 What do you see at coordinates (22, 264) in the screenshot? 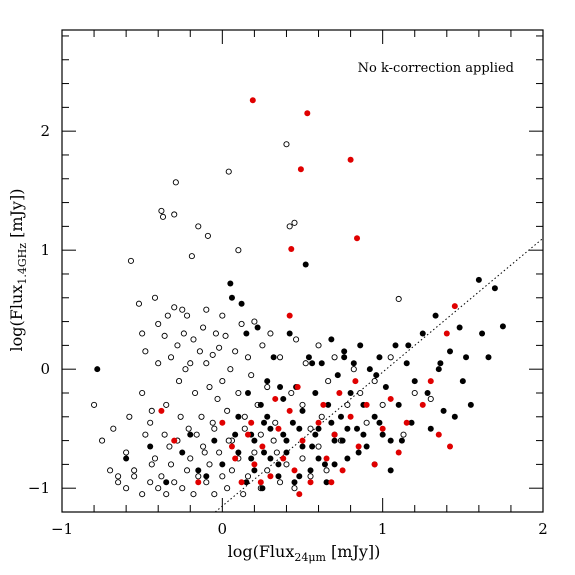
I see `y-axis-label-sub: 1.4GHz` at bounding box center [22, 264].